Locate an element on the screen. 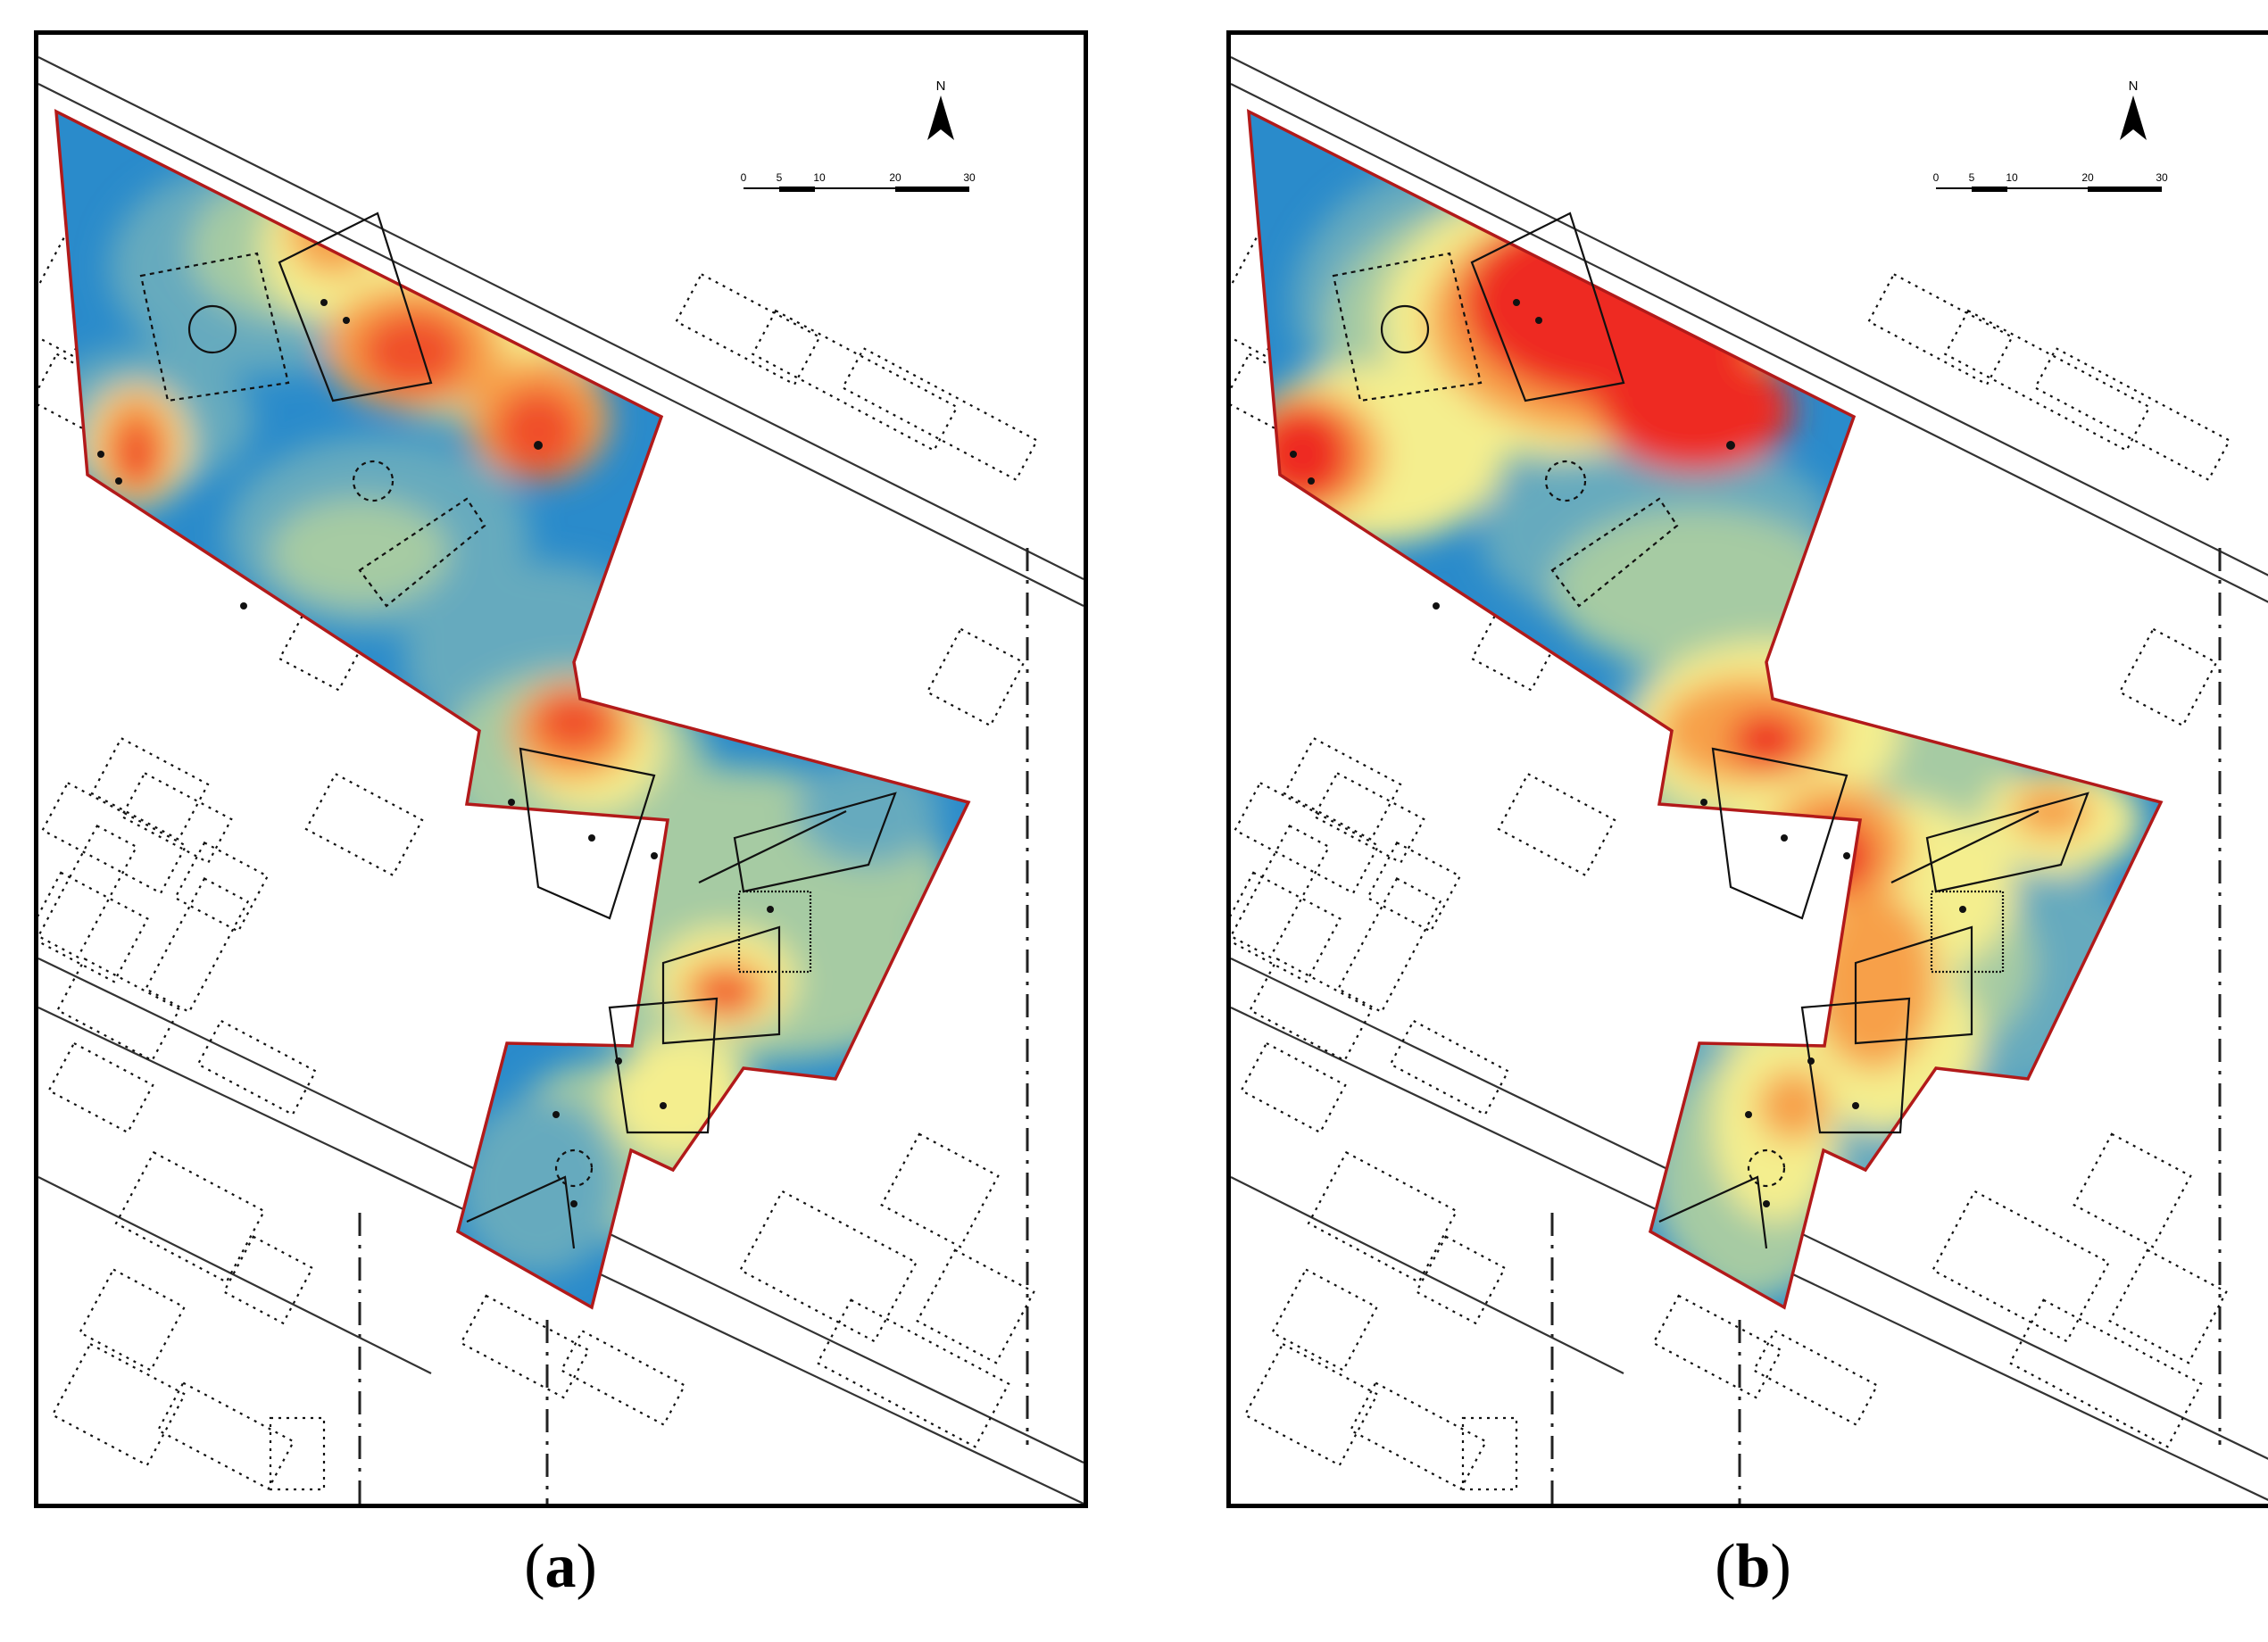 The width and height of the screenshot is (2268, 1642). caption-b: (b) is located at coordinates (1753, 1567).